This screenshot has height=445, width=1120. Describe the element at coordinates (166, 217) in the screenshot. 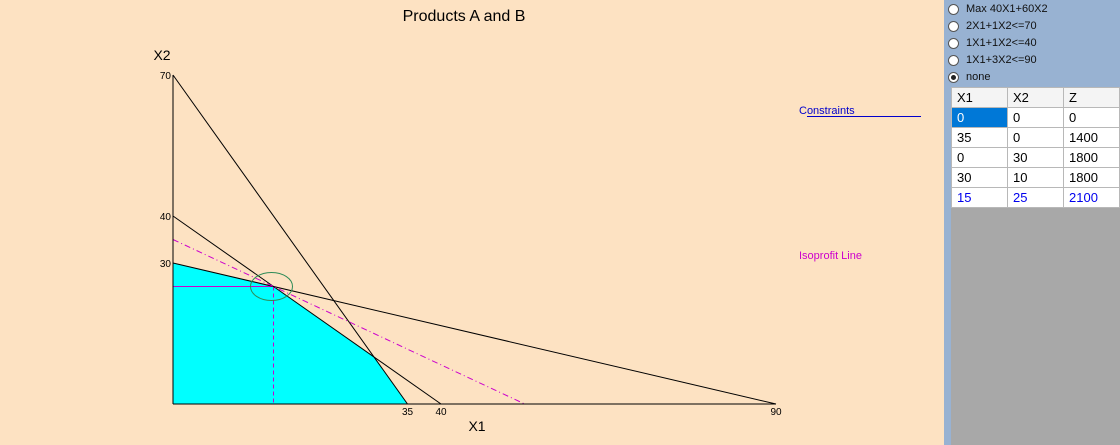

I see `y-tick-label: 40` at that location.